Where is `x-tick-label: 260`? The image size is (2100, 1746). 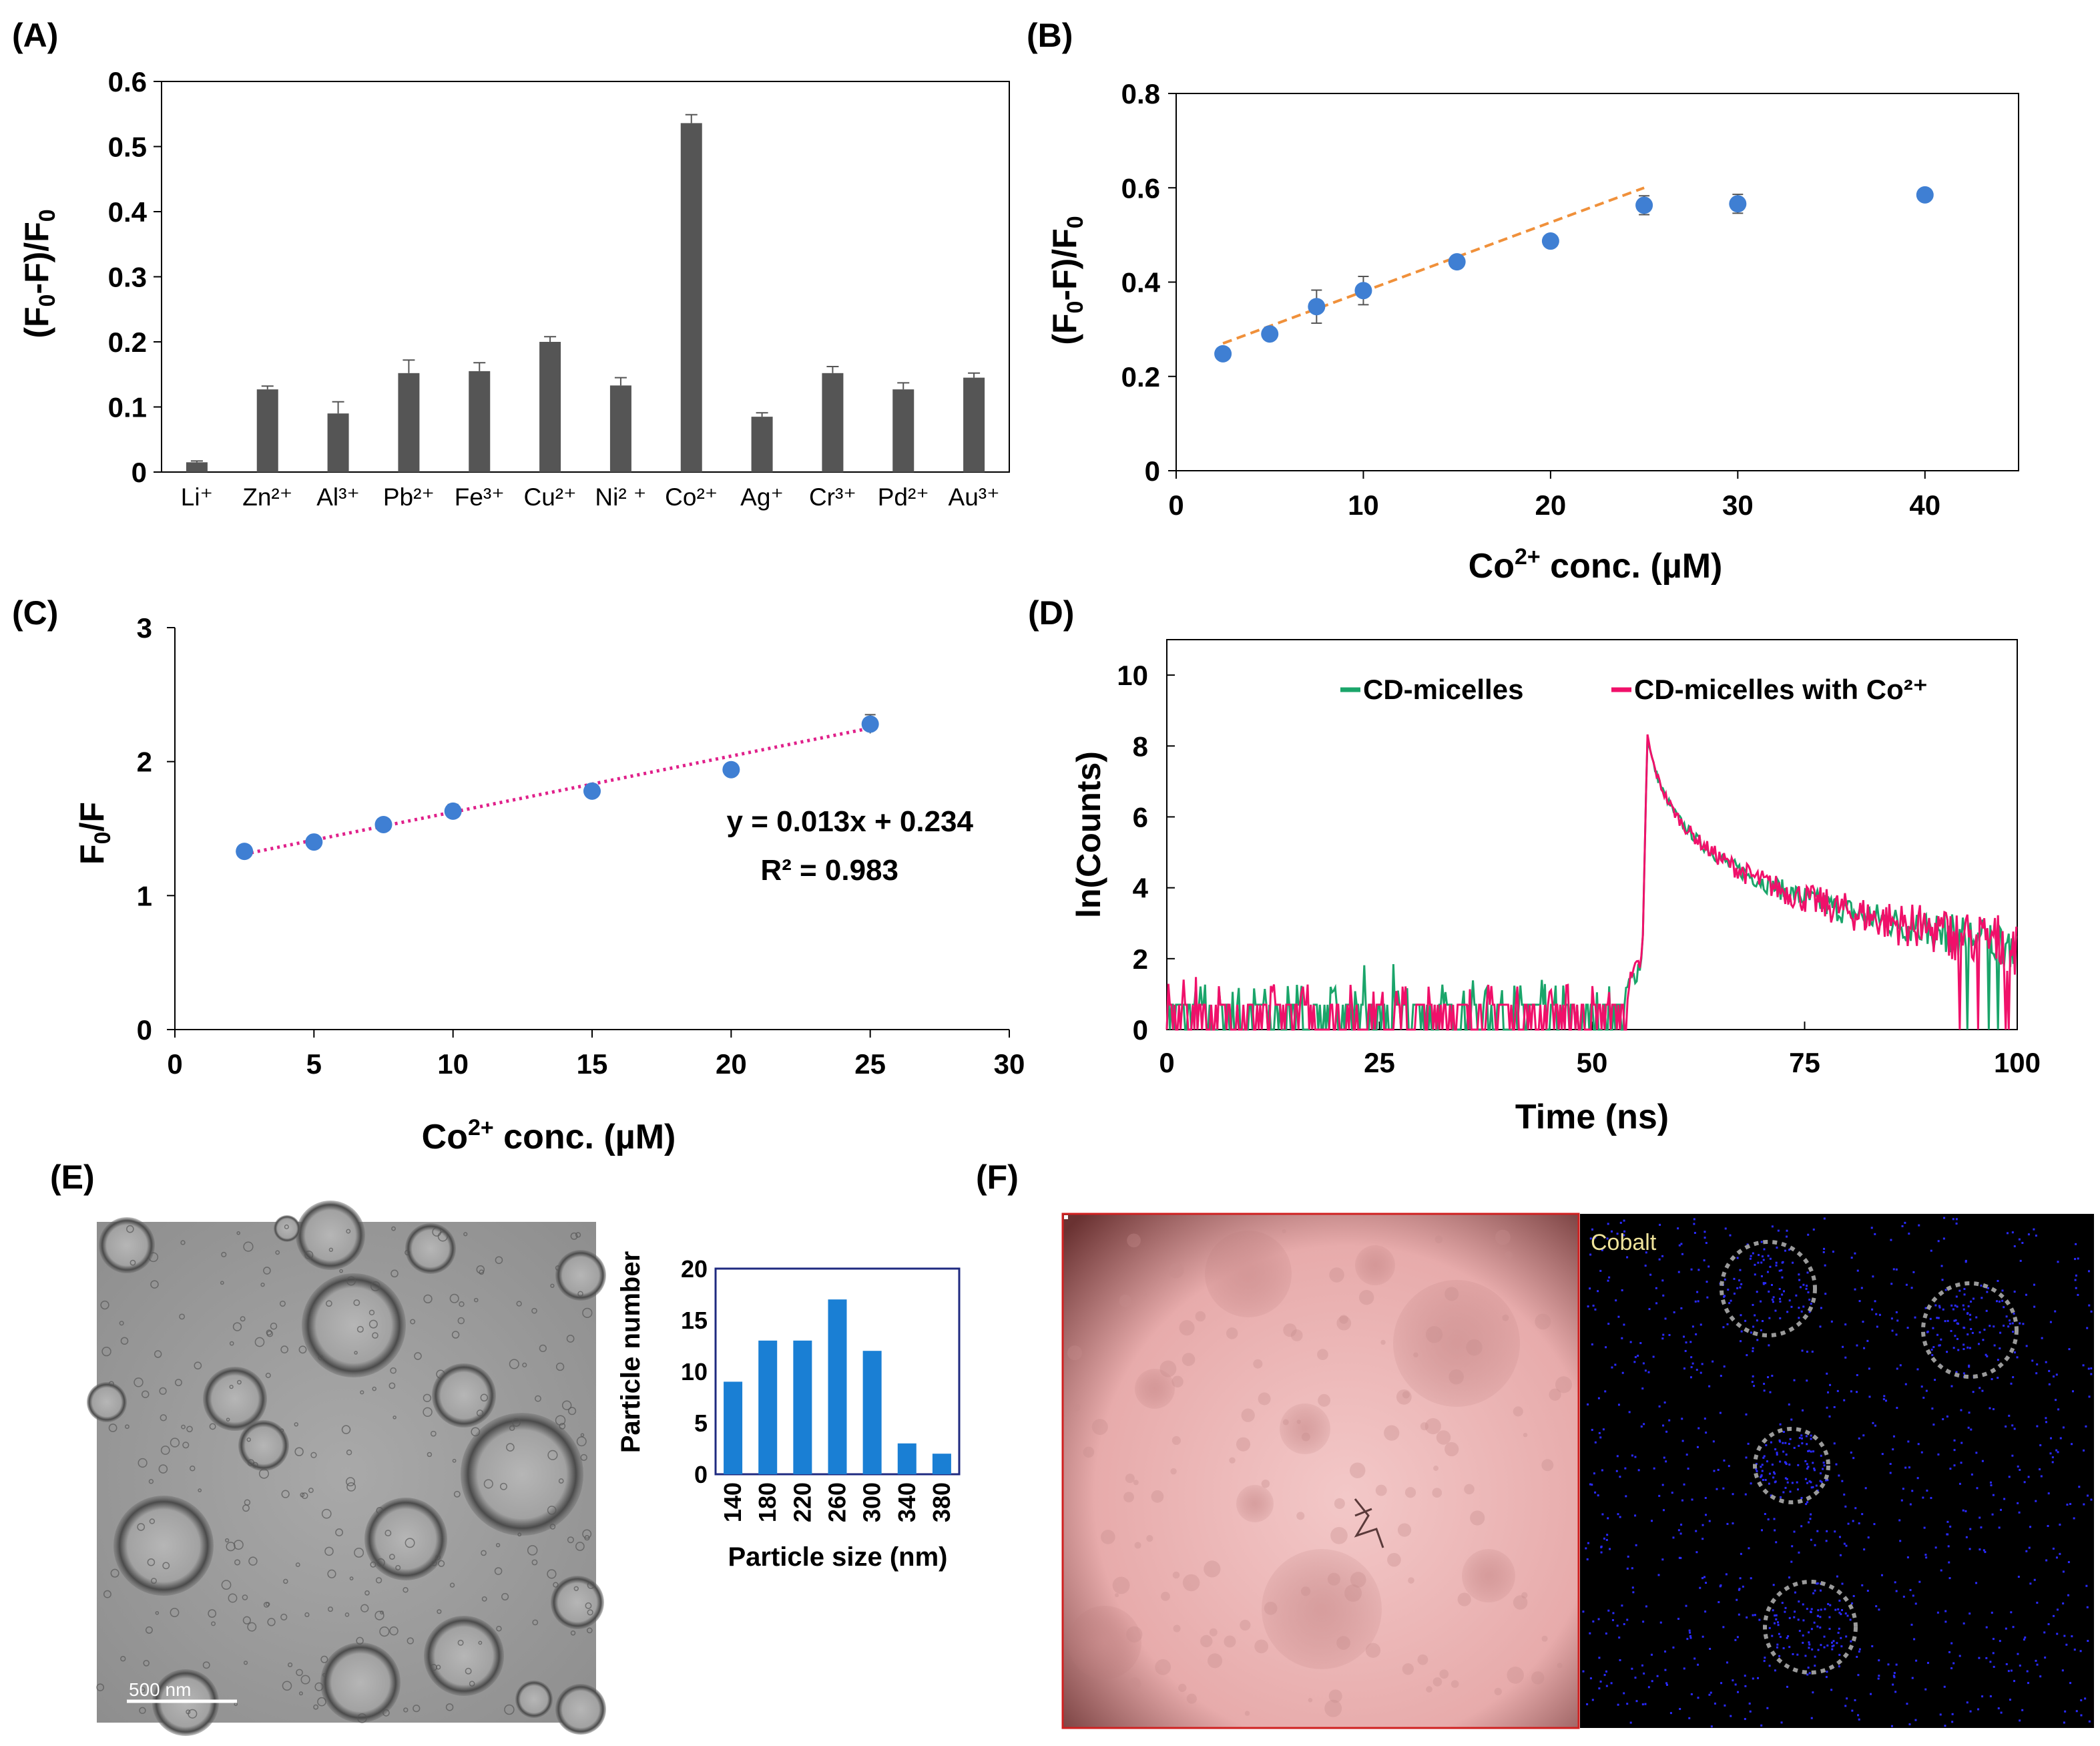
x-tick-label: 260 is located at coordinates (837, 1502).